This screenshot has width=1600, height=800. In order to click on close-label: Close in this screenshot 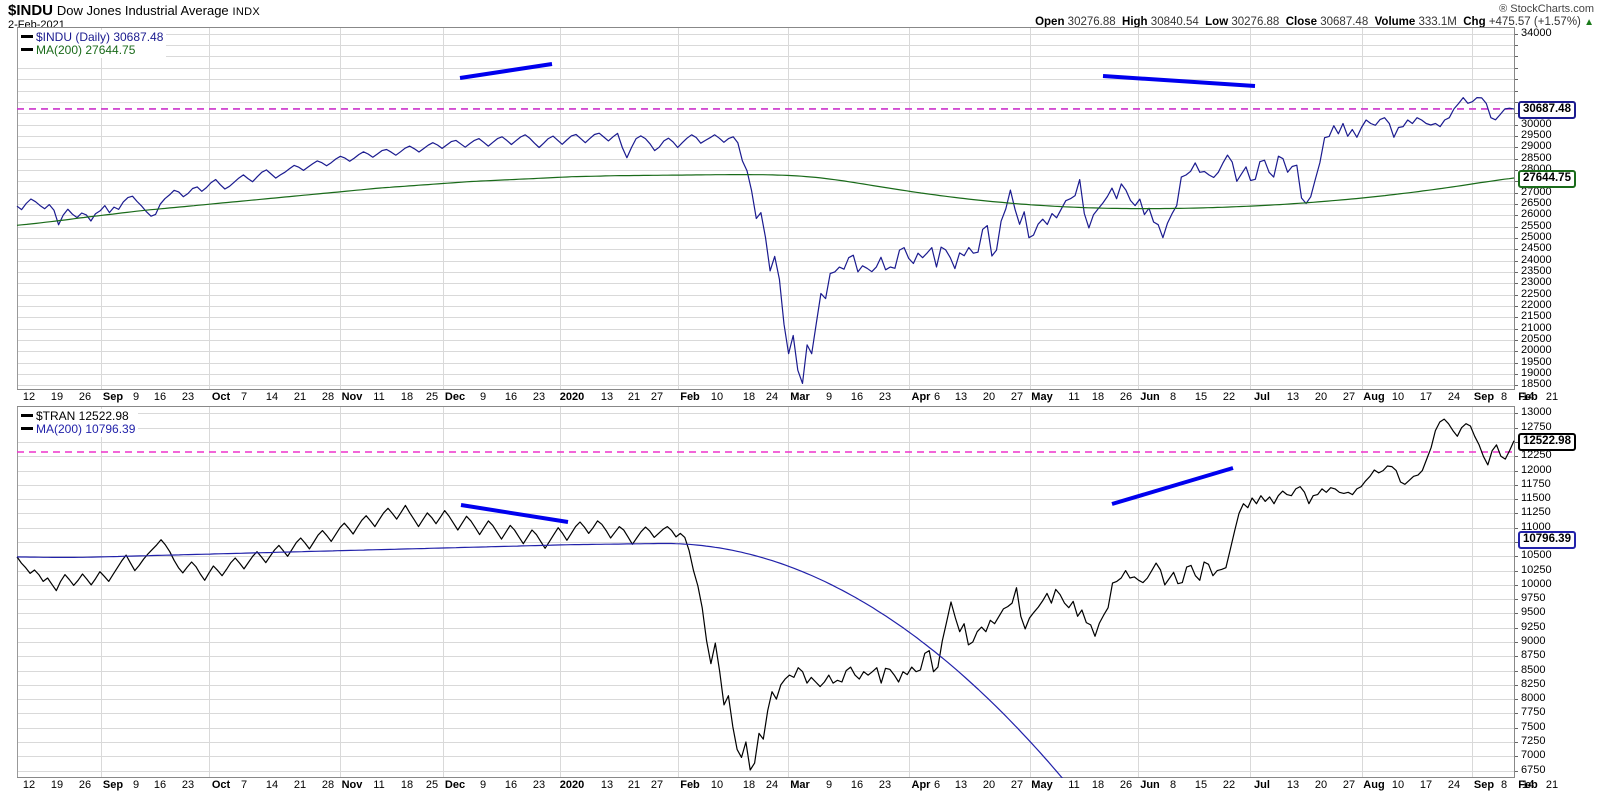, I will do `click(1301, 22)`.